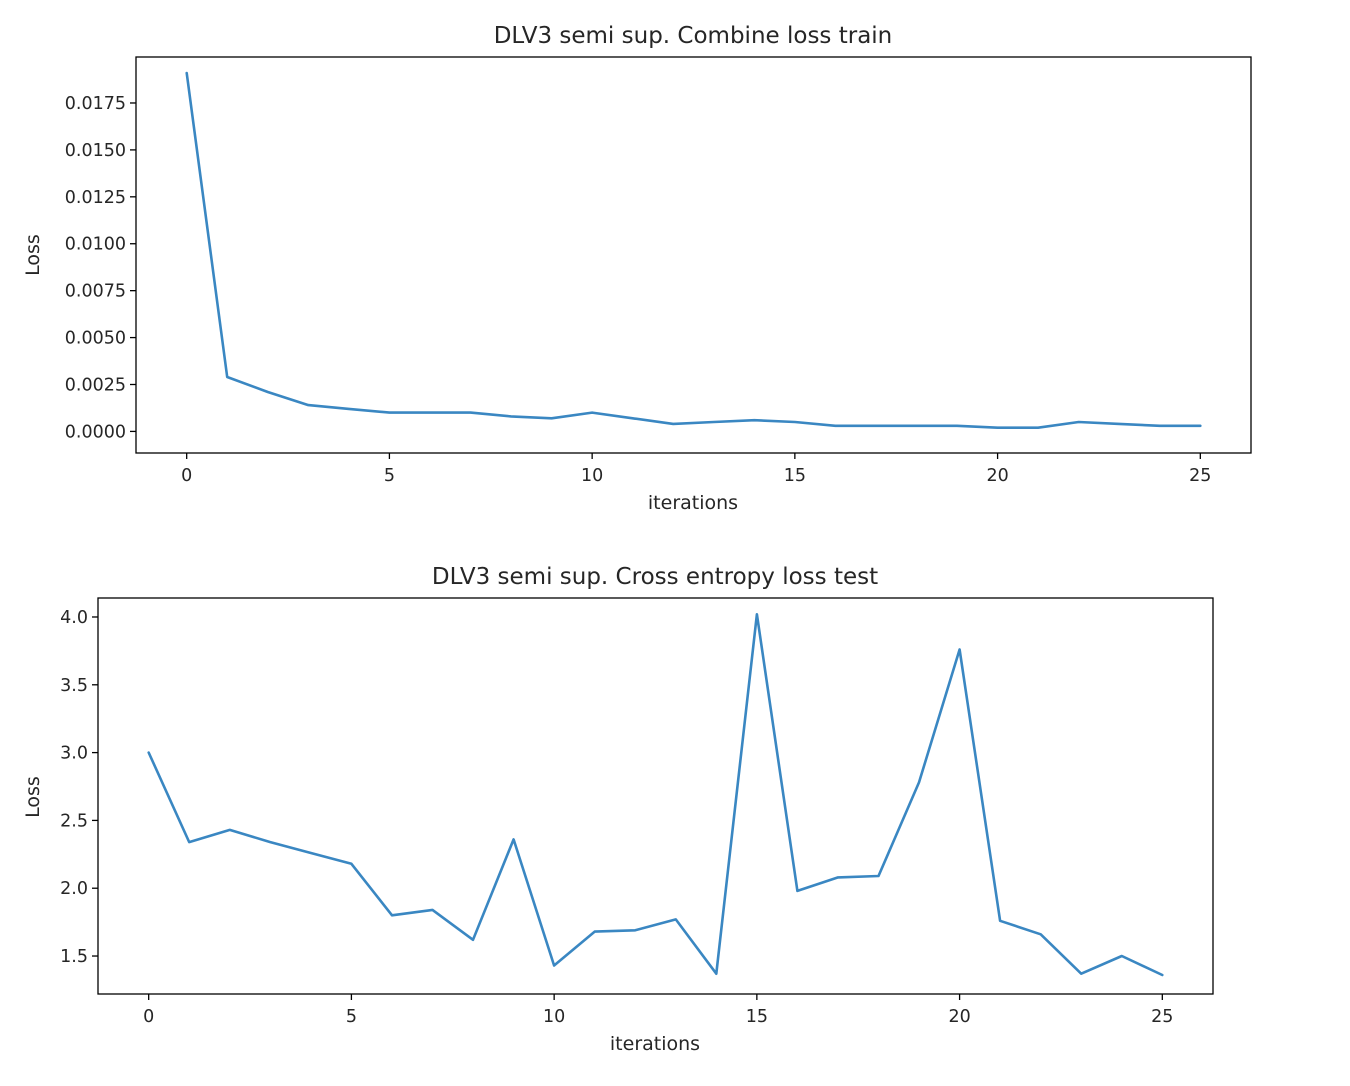 This screenshot has width=1350, height=1086. Describe the element at coordinates (74, 957) in the screenshot. I see `y-tick-label: 1.5` at that location.